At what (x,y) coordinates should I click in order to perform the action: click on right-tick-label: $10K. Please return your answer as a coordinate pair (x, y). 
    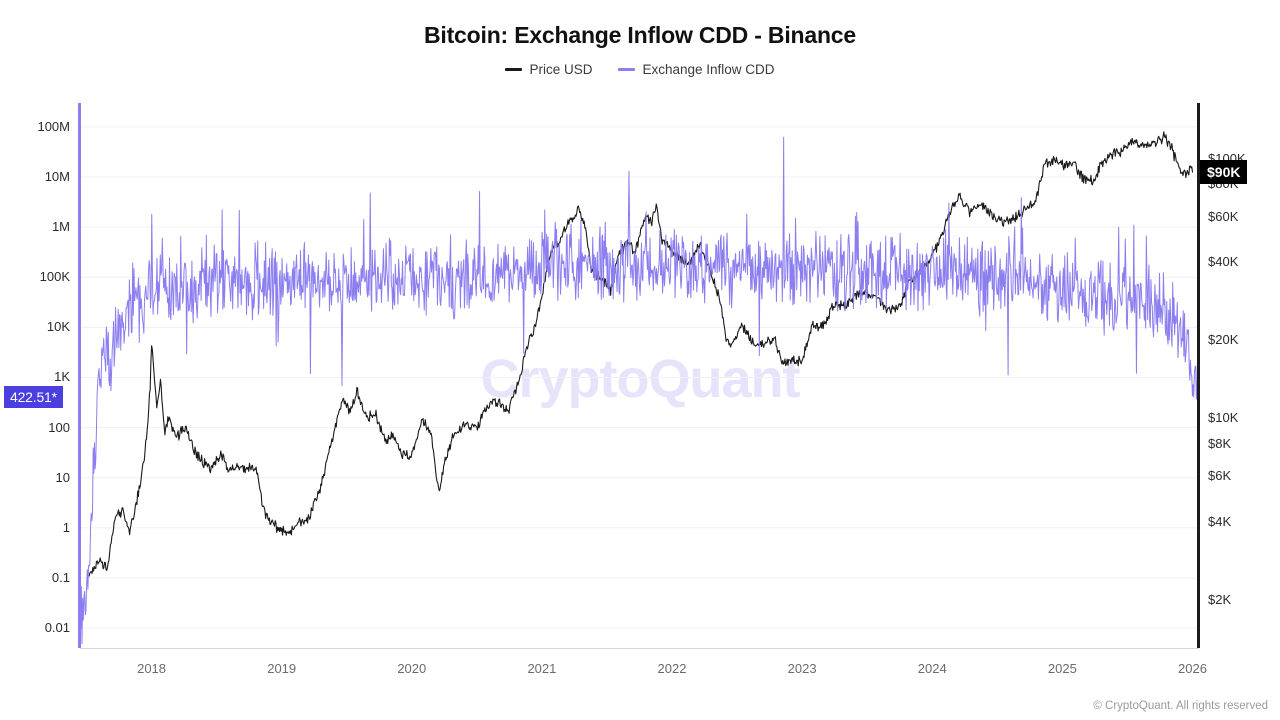
    Looking at the image, I should click on (1223, 418).